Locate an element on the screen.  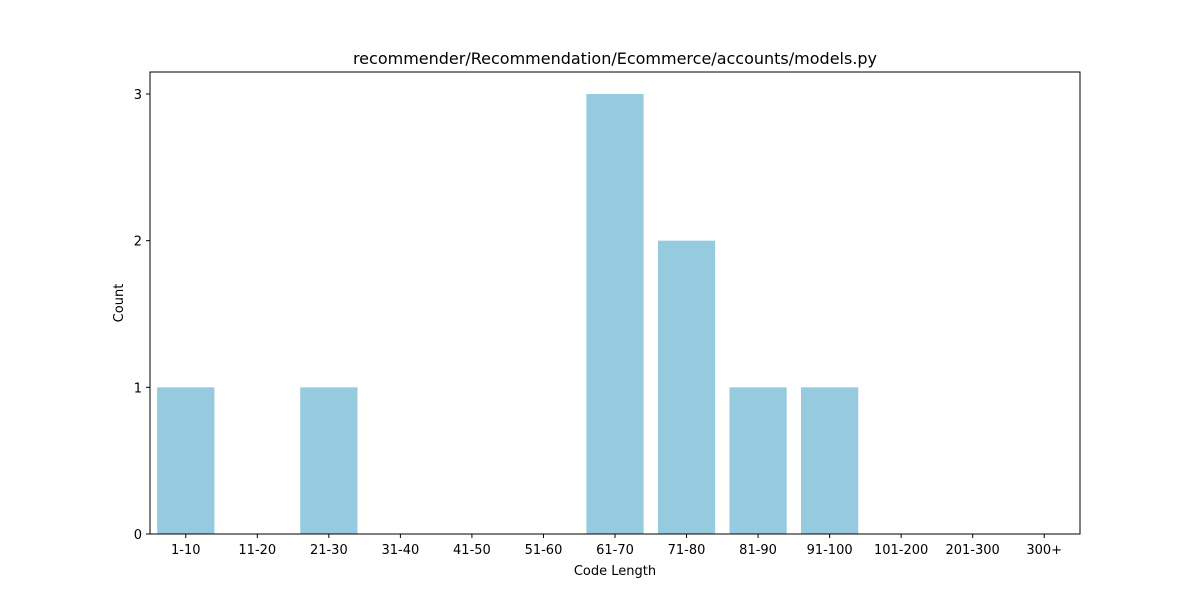
y-tick-label: 1 is located at coordinates (138, 388).